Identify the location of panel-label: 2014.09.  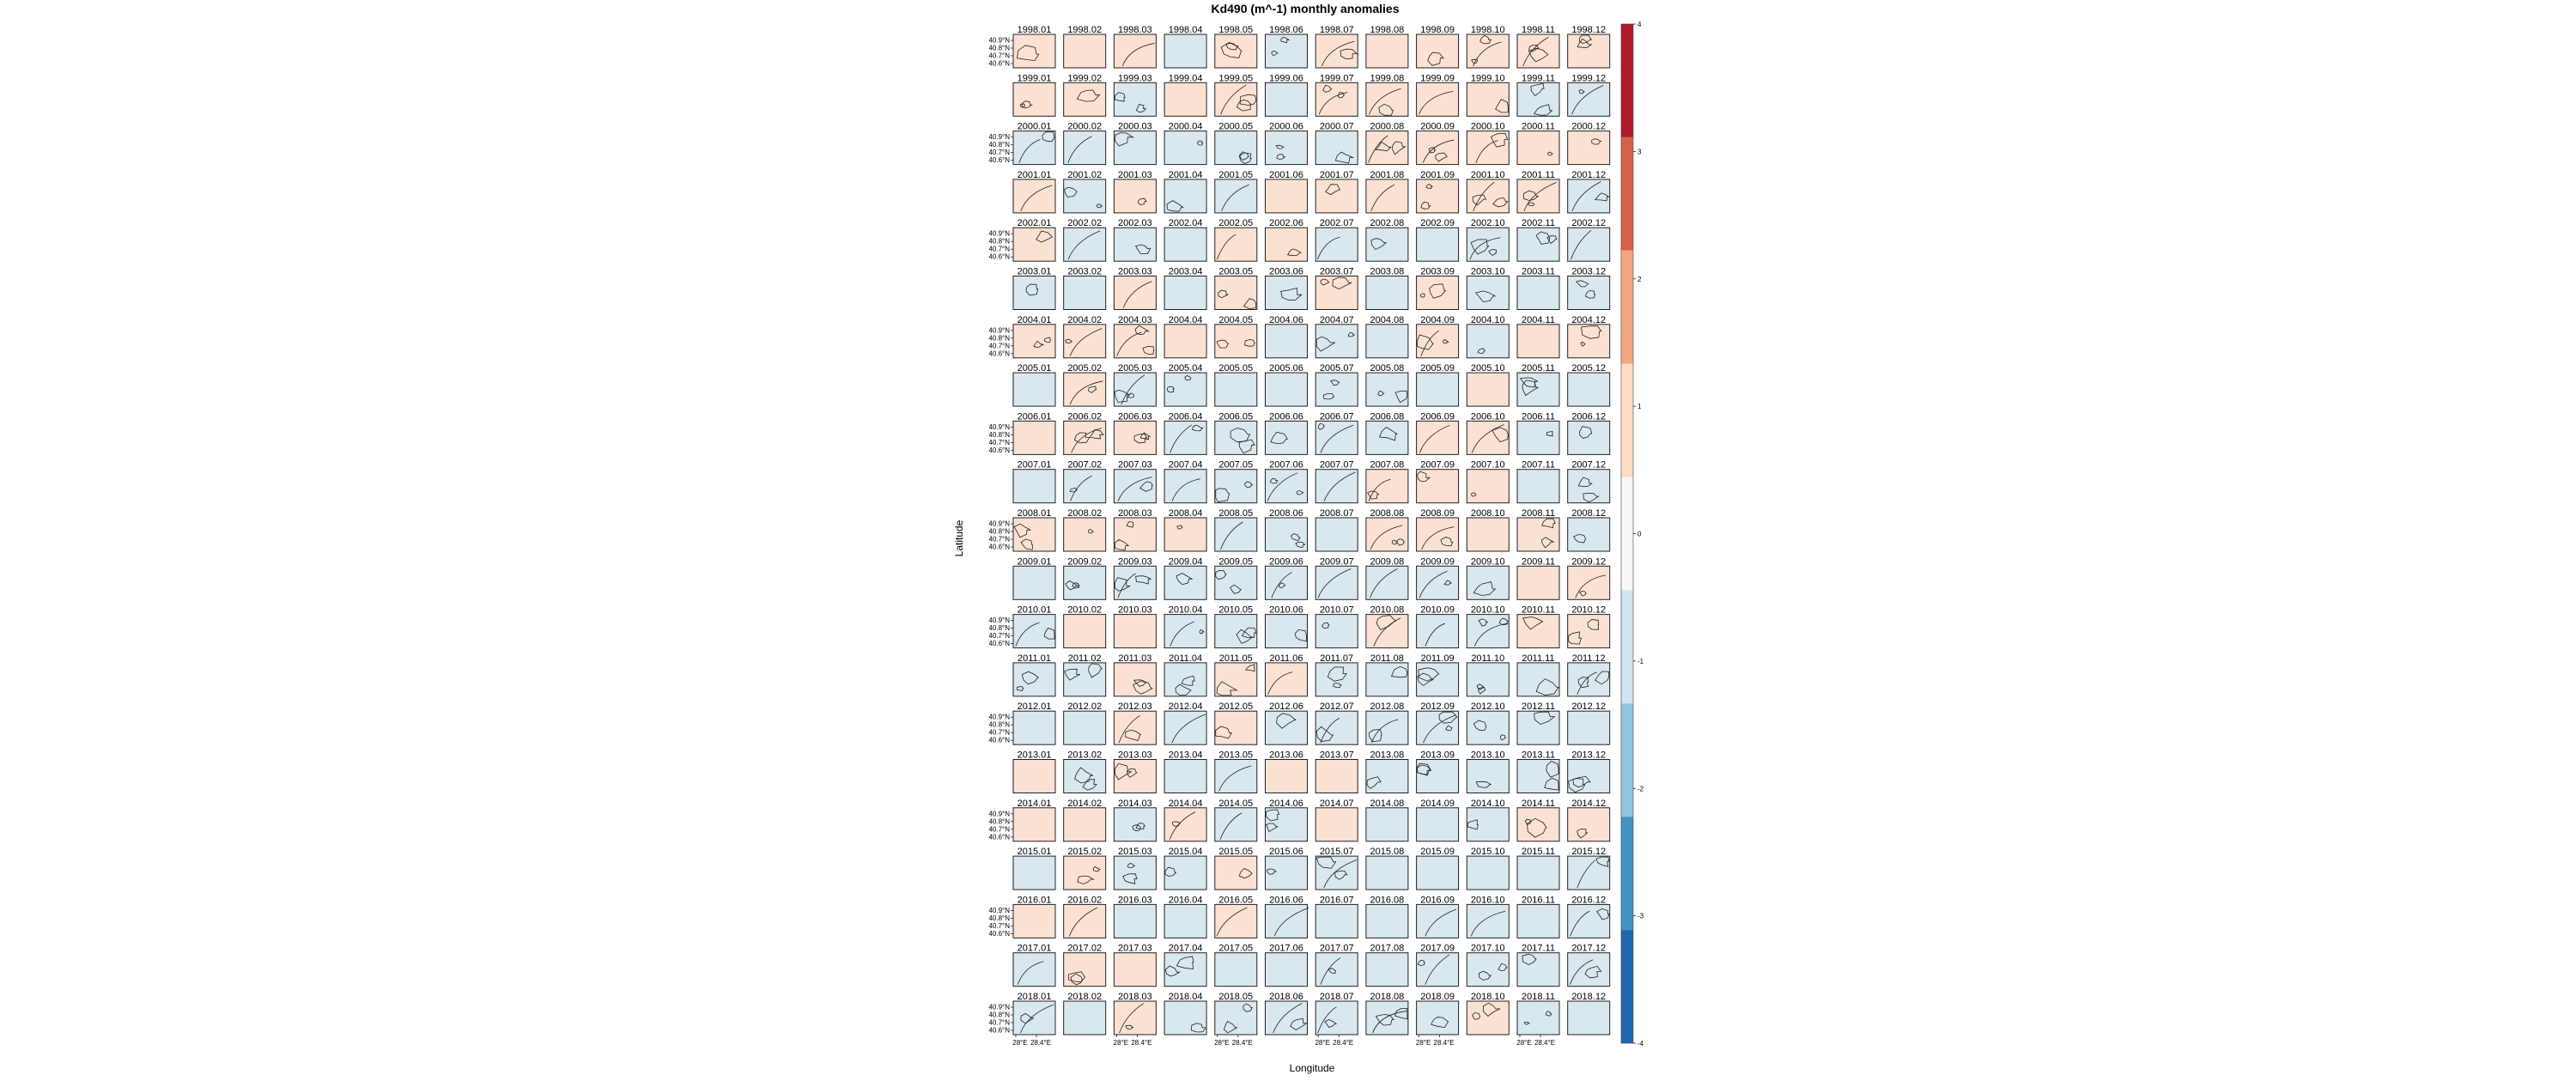
(1437, 804).